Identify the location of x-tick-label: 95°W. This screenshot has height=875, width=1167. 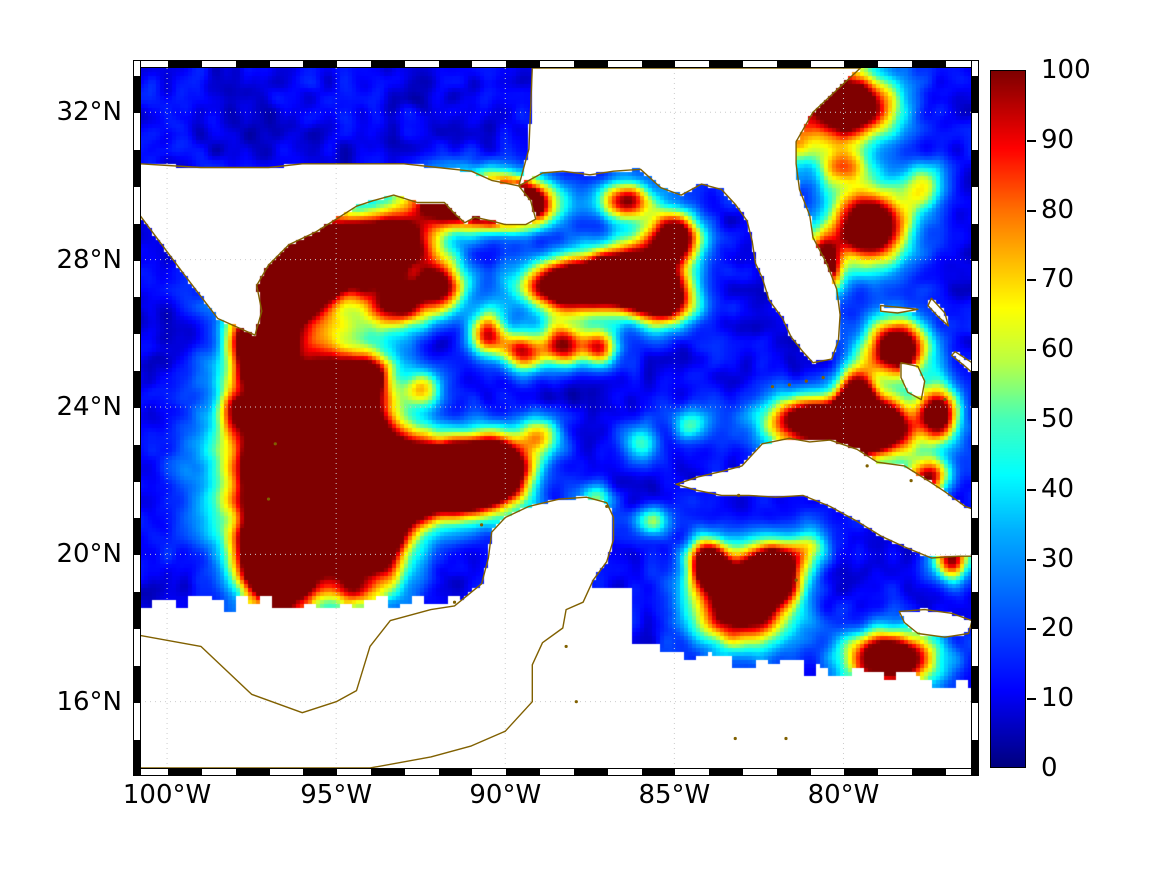
(336, 795).